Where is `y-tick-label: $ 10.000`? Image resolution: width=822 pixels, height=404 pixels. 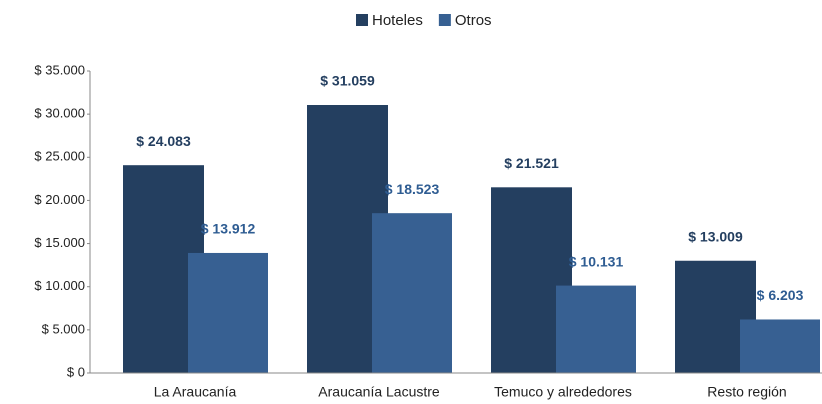 y-tick-label: $ 10.000 is located at coordinates (59, 285).